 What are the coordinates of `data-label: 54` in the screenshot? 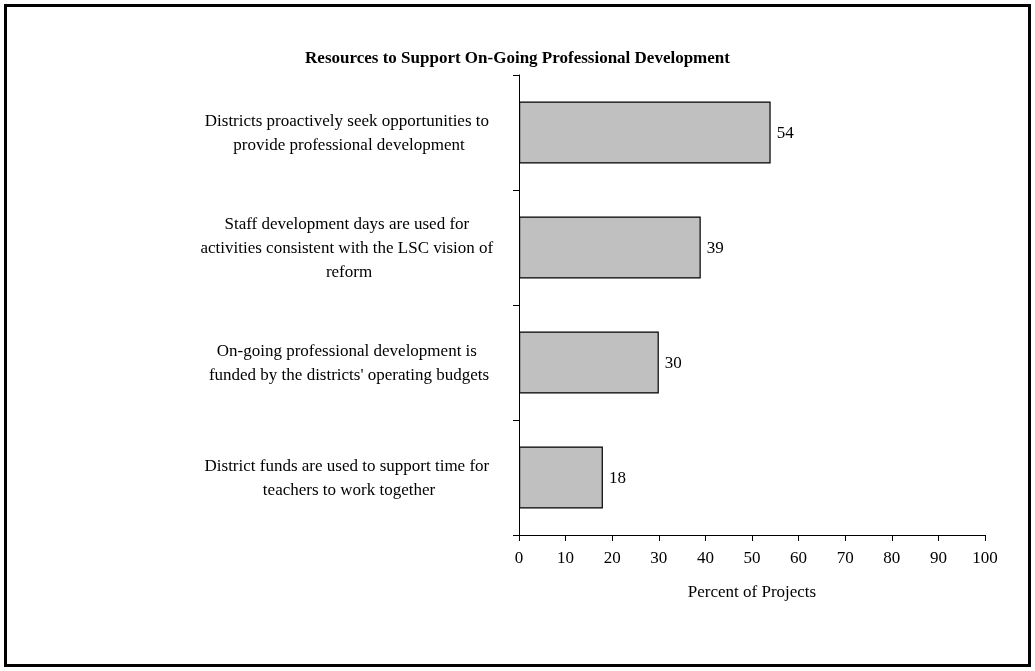 It's located at (785, 132).